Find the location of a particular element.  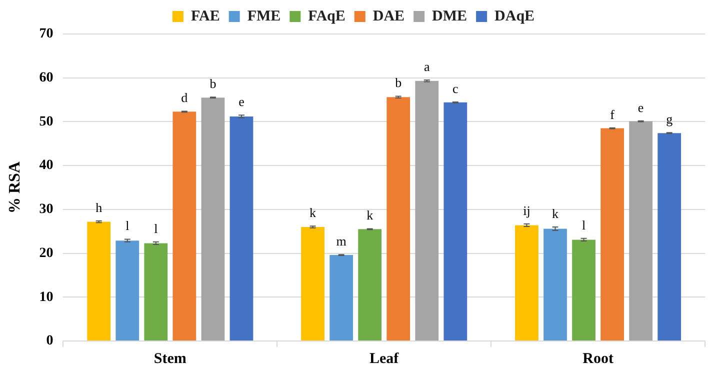

legend-label: DAE is located at coordinates (388, 16).